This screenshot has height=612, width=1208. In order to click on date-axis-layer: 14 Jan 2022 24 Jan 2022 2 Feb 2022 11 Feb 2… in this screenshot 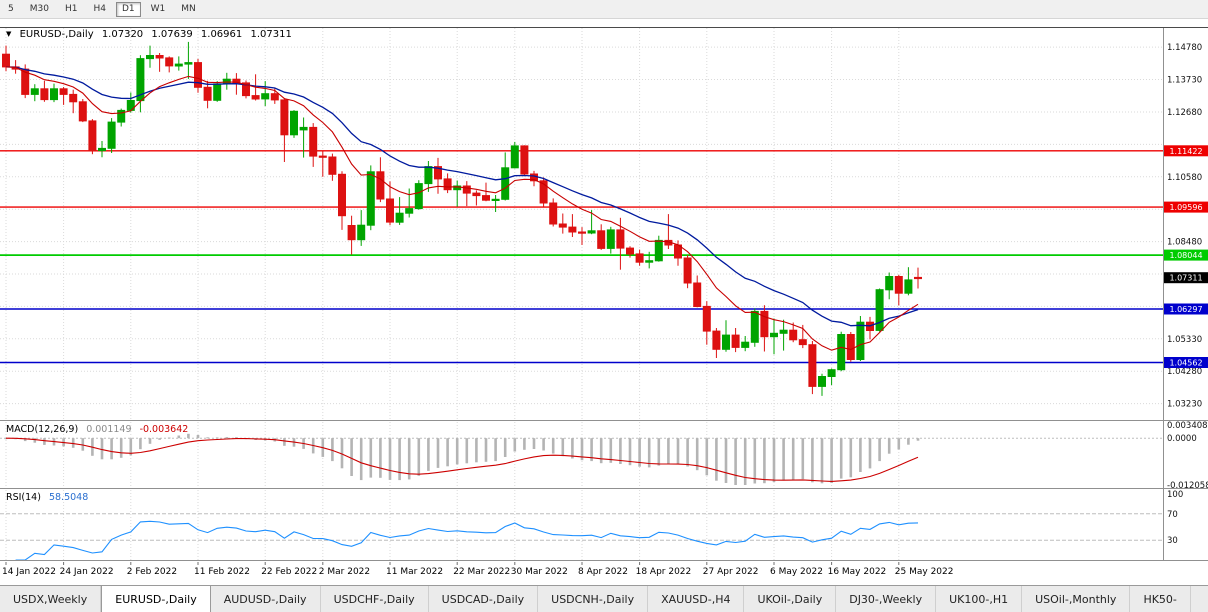, I will do `click(477, 569)`.